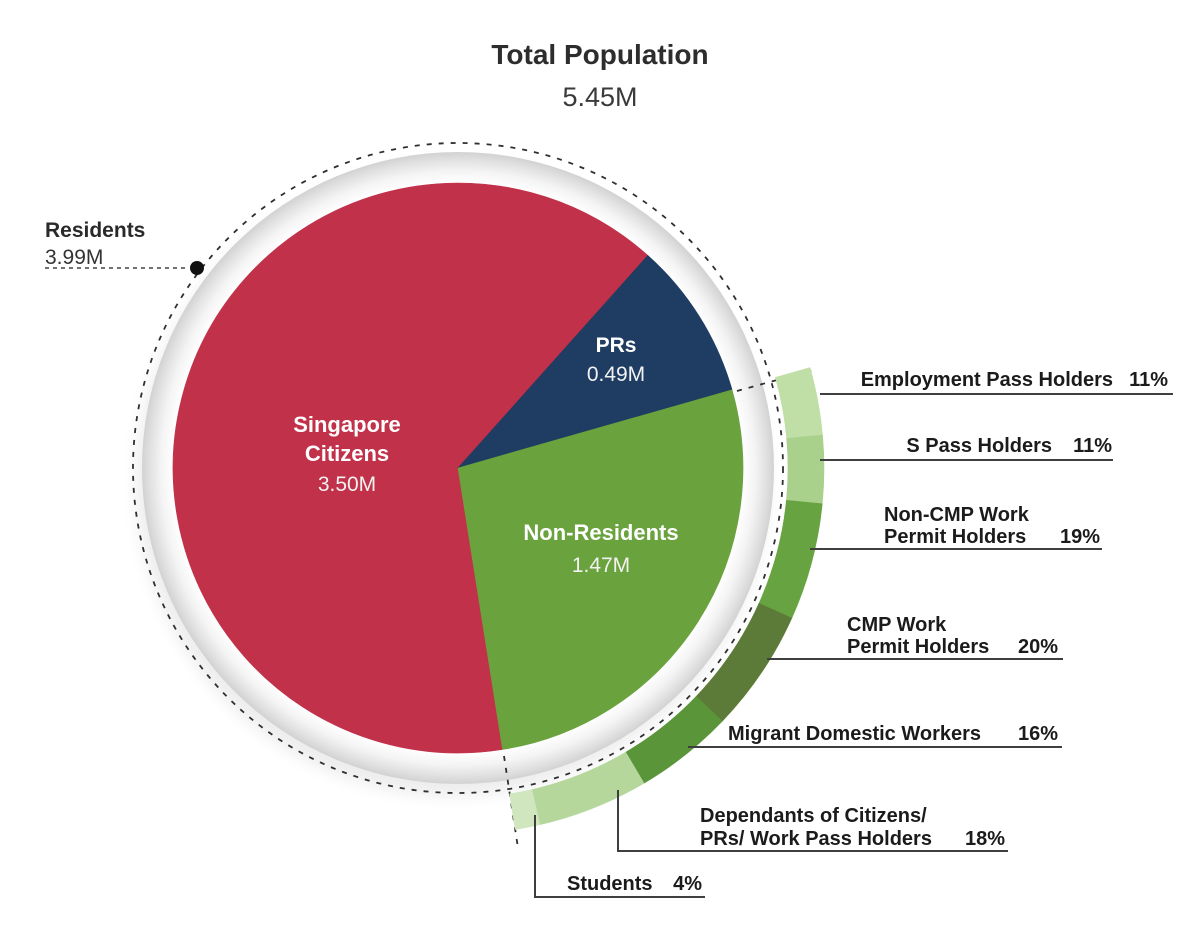  I want to click on ring-segment-students, so click(525, 809).